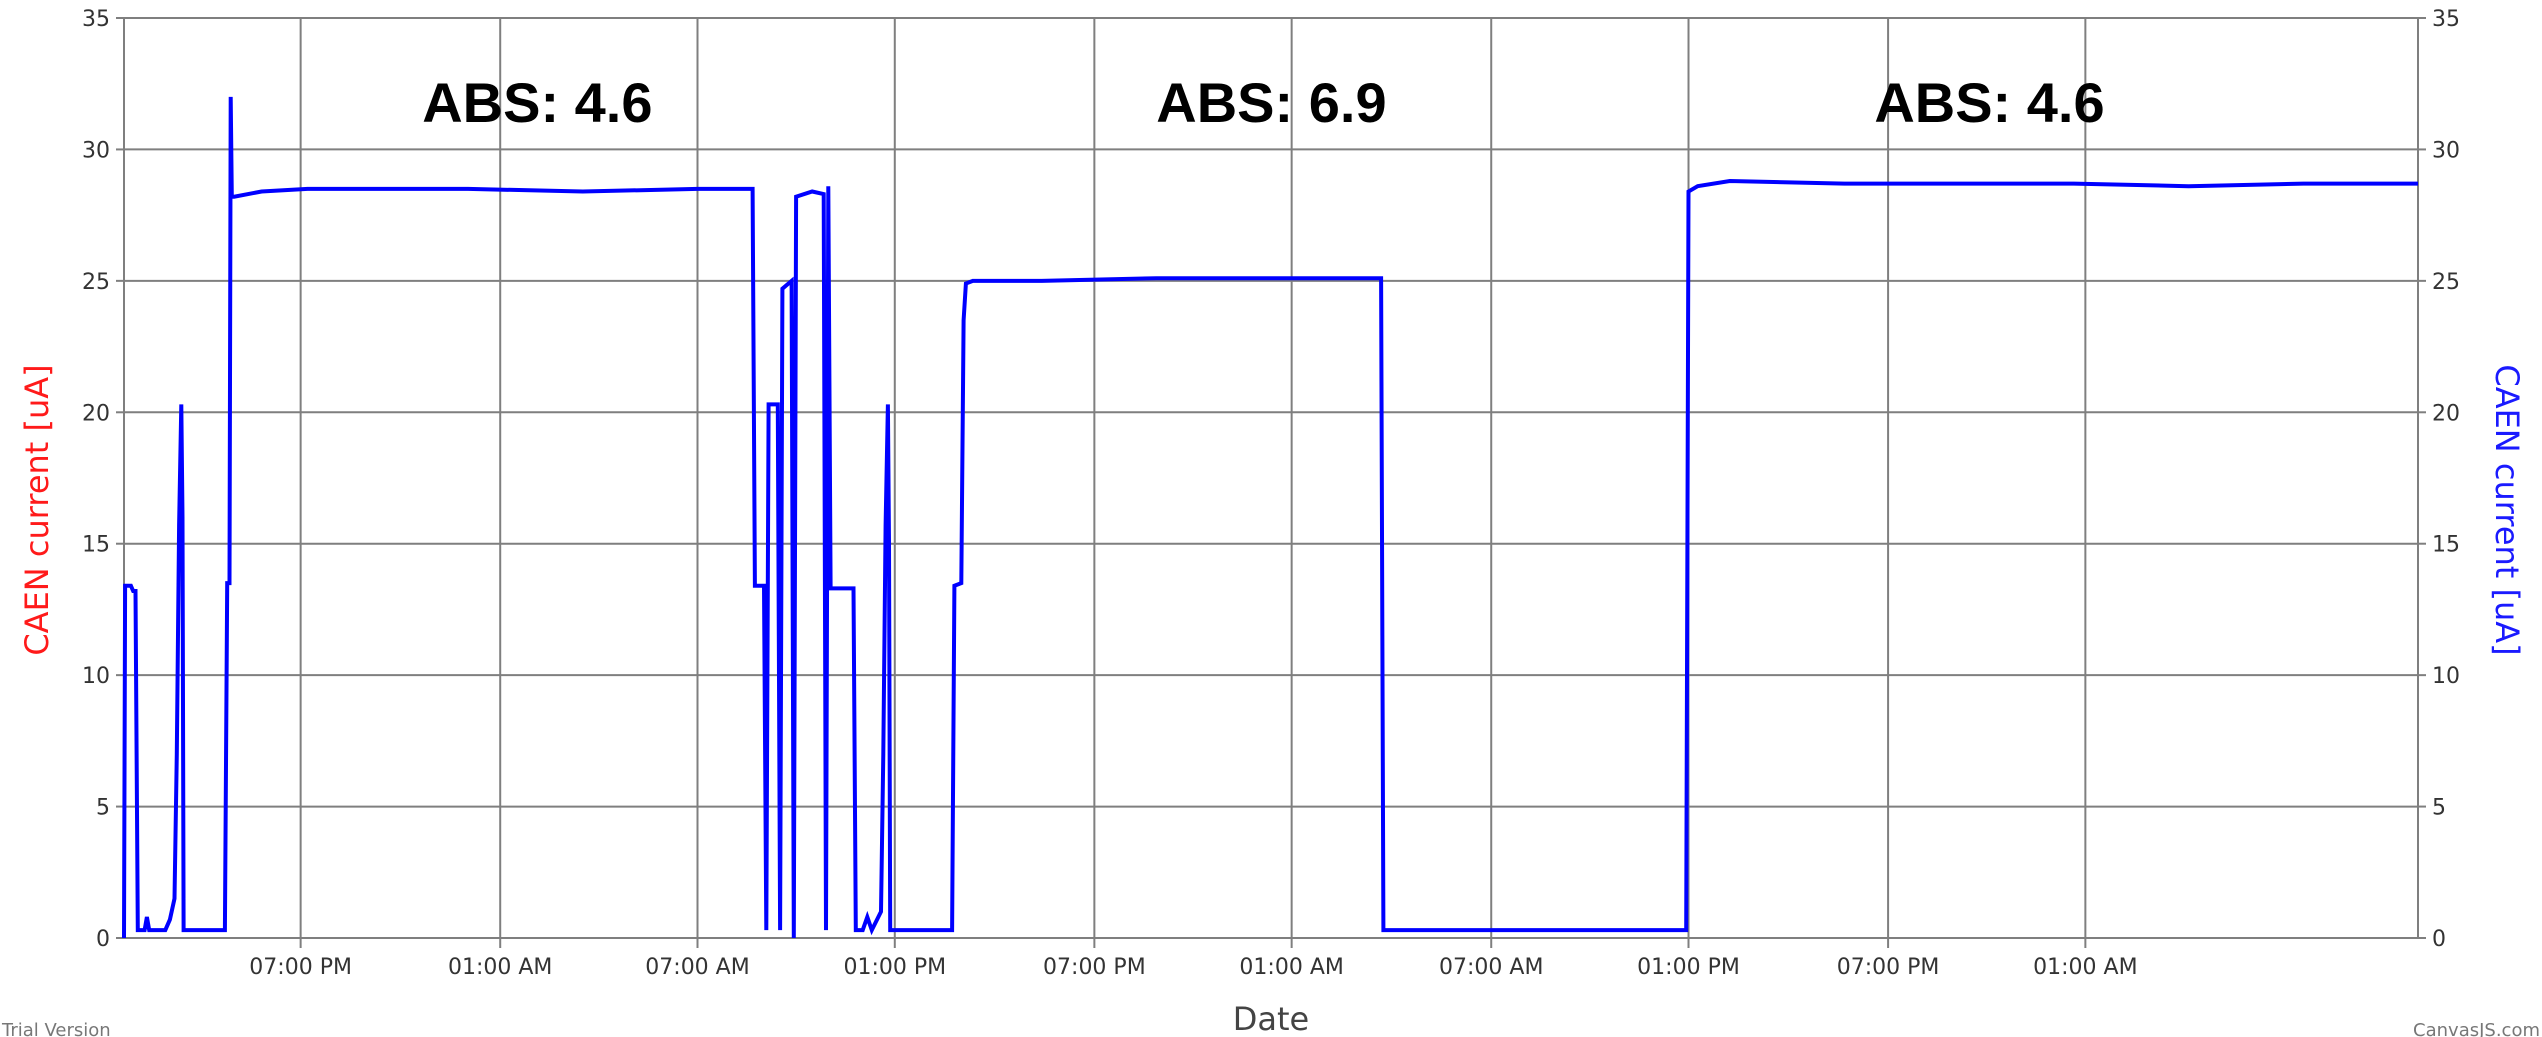  Describe the element at coordinates (96, 282) in the screenshot. I see `y-left-tick-label: 25` at that location.